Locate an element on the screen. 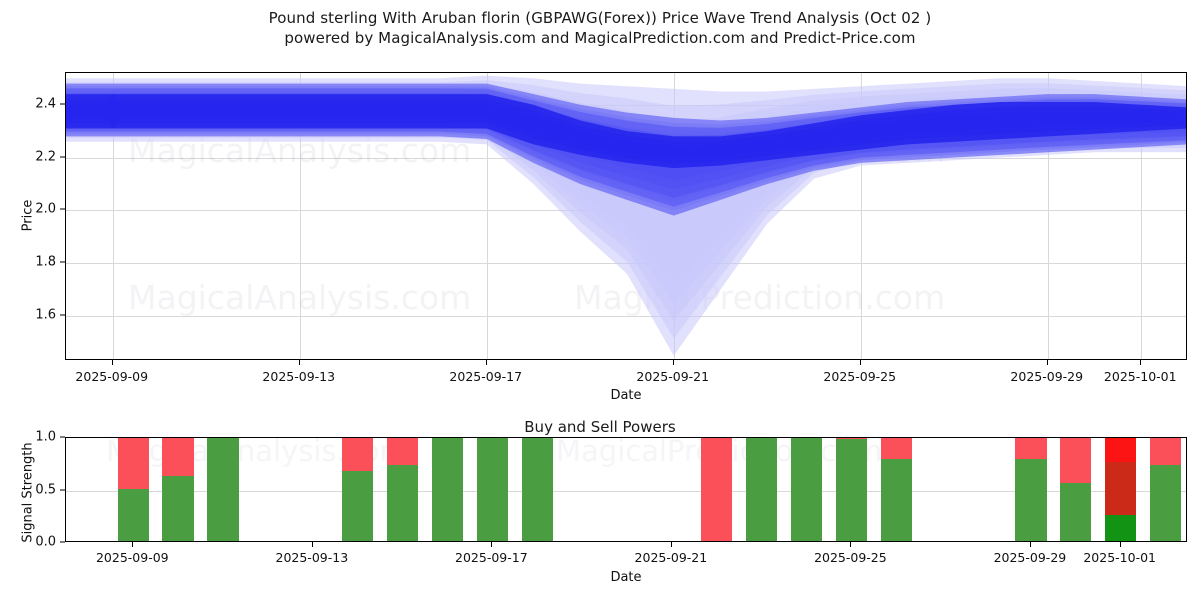 This screenshot has height=600, width=1200. signal-y-tick-label: 0.0 is located at coordinates (45, 542).